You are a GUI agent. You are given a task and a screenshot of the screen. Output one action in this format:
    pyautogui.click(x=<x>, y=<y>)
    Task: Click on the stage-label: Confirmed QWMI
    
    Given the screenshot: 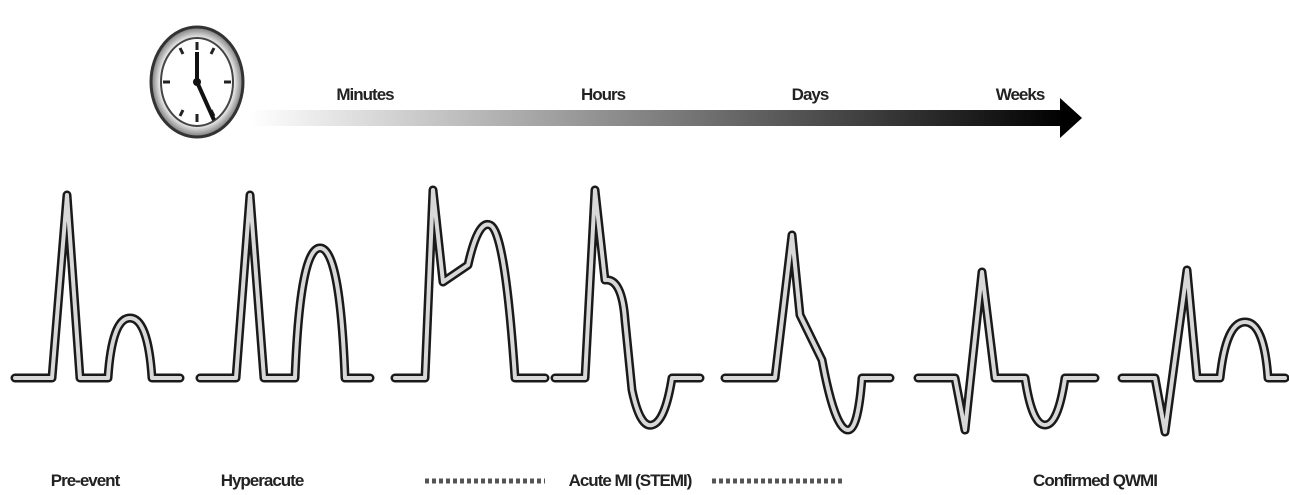 What is the action you would take?
    pyautogui.click(x=1095, y=480)
    